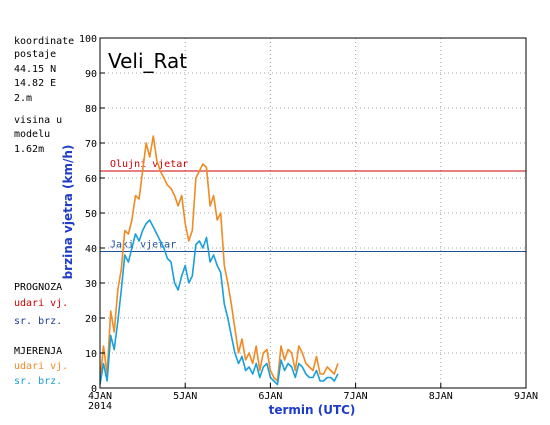 This screenshot has height=425, width=550. What do you see at coordinates (526, 396) in the screenshot?
I see `x-tick-label: 9JAN` at bounding box center [526, 396].